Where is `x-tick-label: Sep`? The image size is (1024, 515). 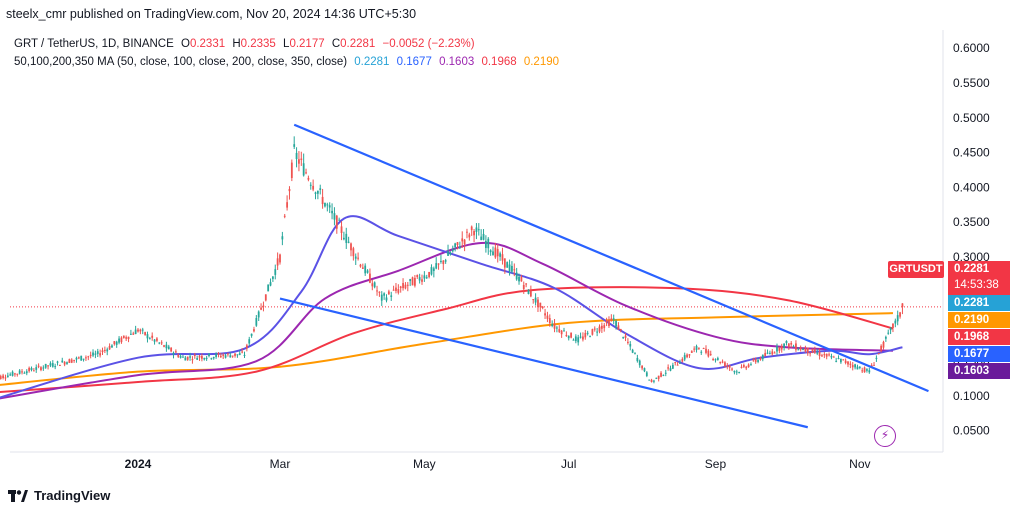
x-tick-label: Sep is located at coordinates (716, 464).